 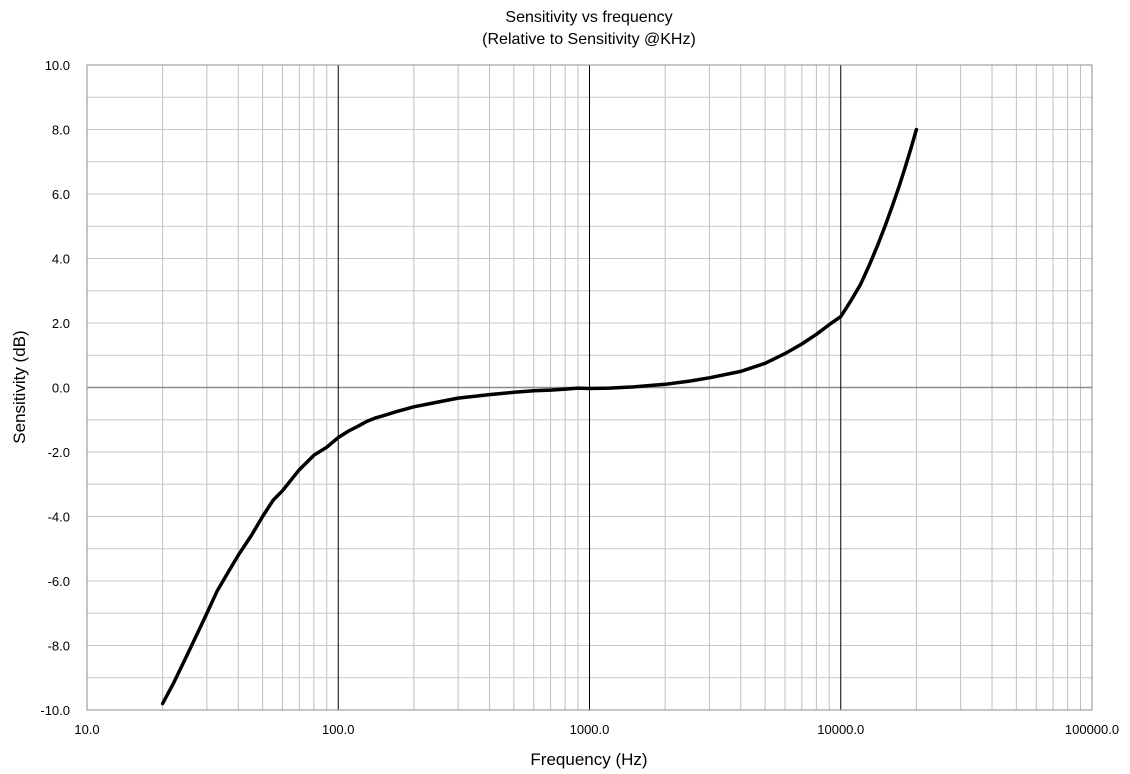 What do you see at coordinates (59, 452) in the screenshot?
I see `y-tick-label: -2.0` at bounding box center [59, 452].